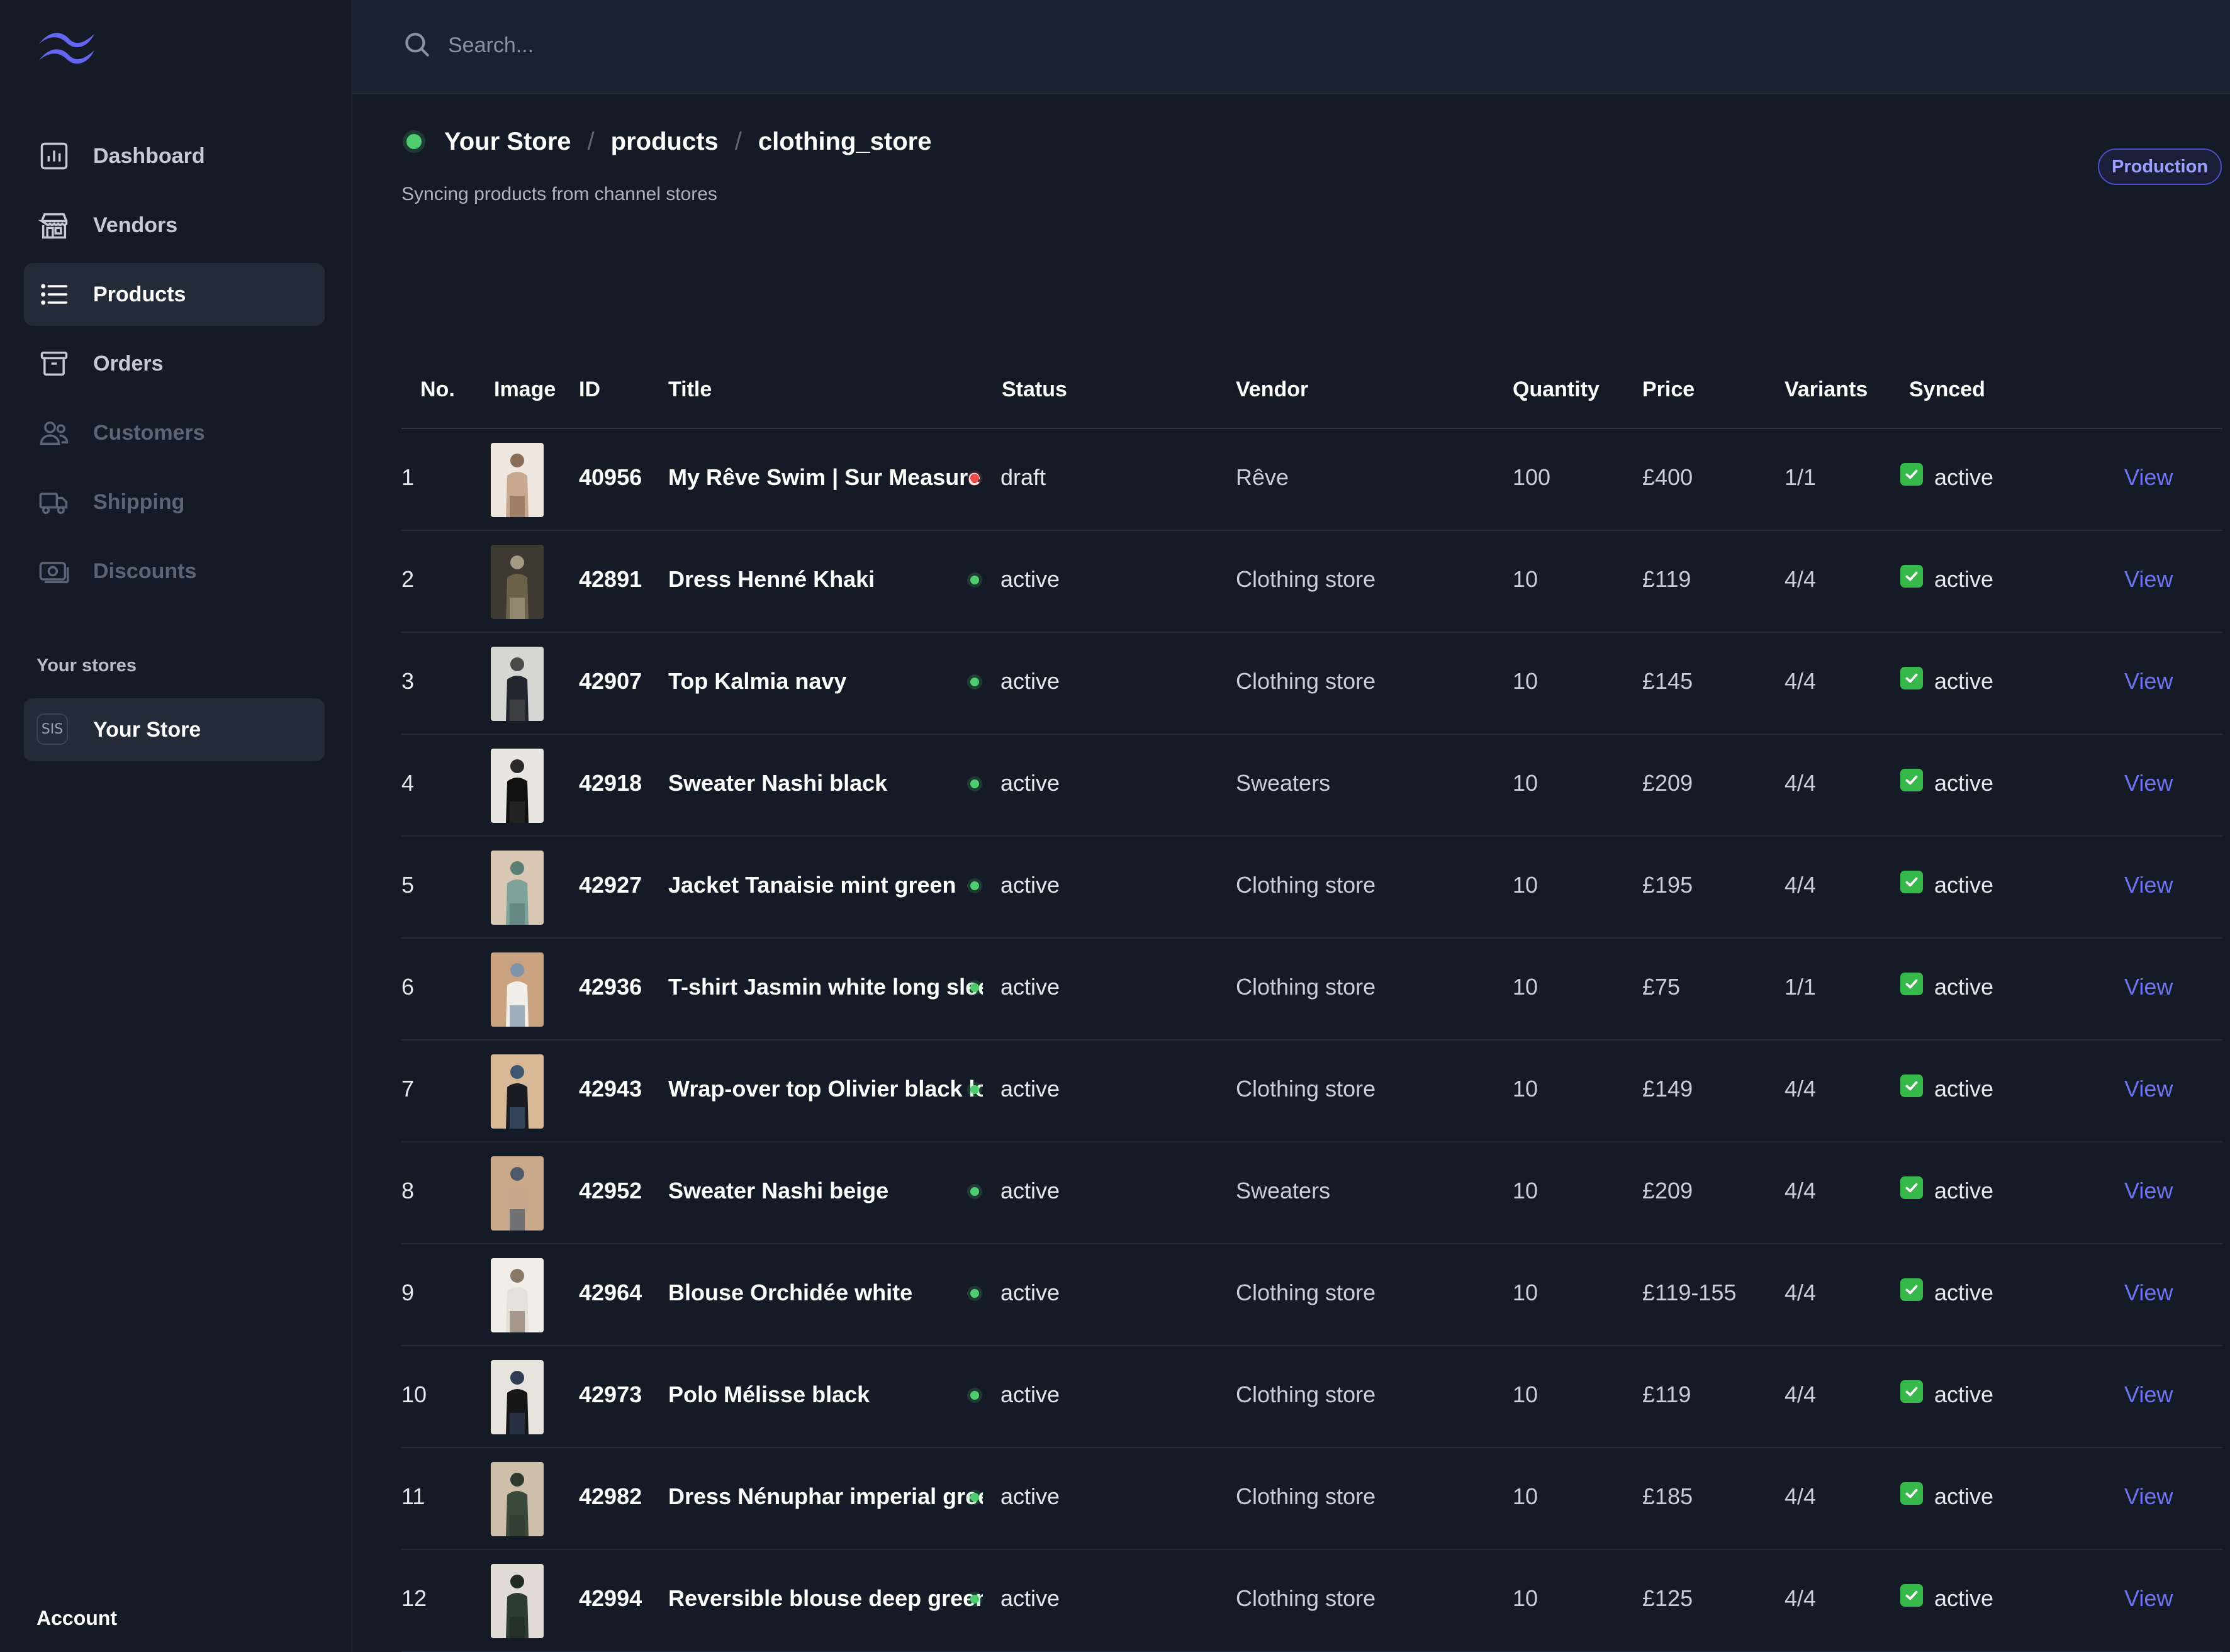 The image size is (2230, 1652). Describe the element at coordinates (174, 294) in the screenshot. I see `sidebar-item-products: Products` at that location.